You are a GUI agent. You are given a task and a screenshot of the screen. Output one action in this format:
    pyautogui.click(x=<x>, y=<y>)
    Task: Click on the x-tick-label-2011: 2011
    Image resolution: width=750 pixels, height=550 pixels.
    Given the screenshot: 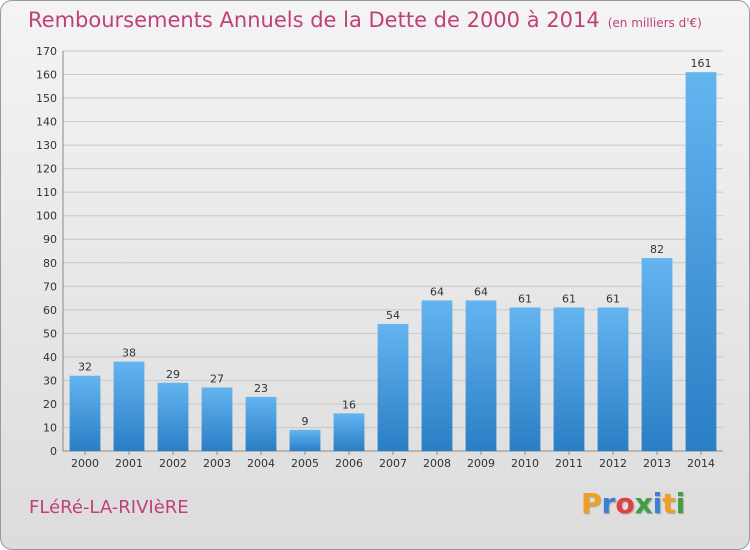 What is the action you would take?
    pyautogui.click(x=569, y=463)
    